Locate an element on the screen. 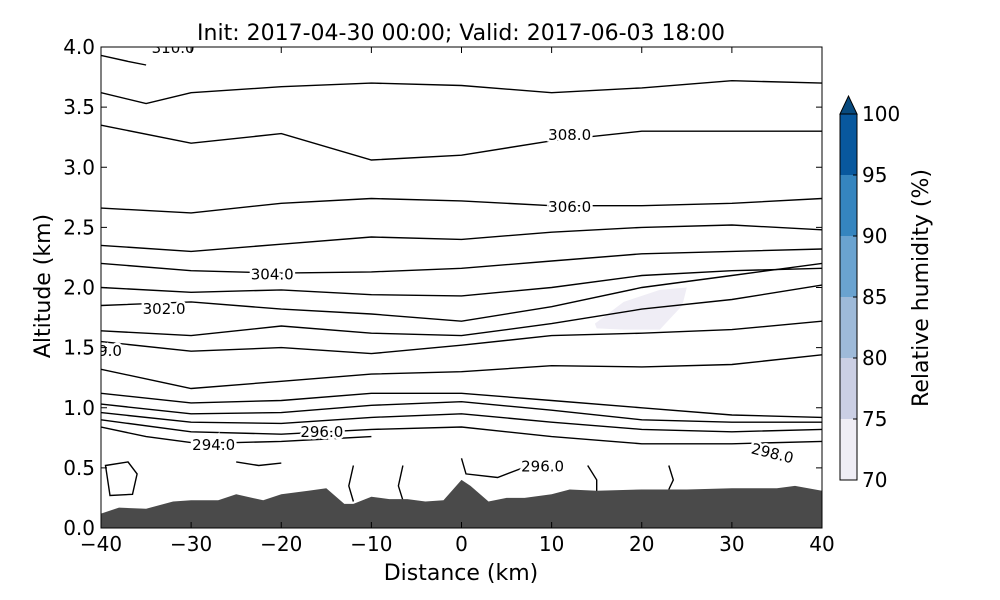 The height and width of the screenshot is (600, 1000). x-tick-label: −30 is located at coordinates (191, 544).